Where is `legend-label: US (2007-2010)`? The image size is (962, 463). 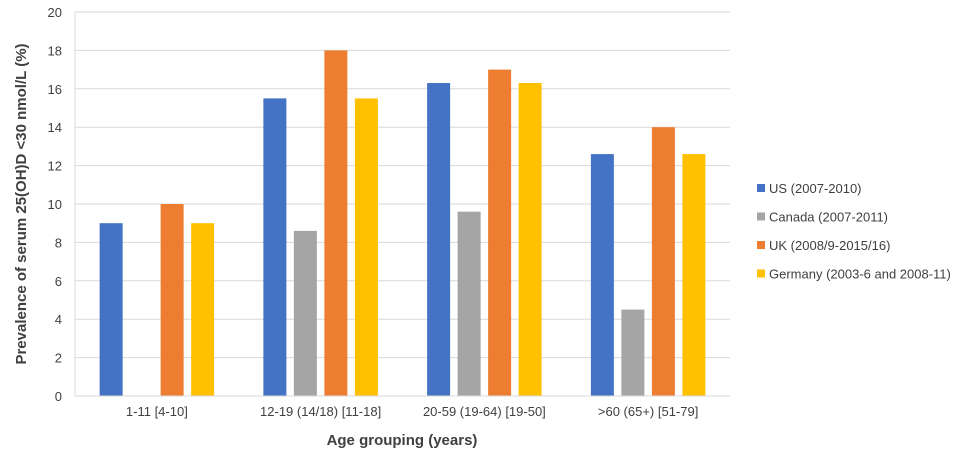
legend-label: US (2007-2010) is located at coordinates (815, 188).